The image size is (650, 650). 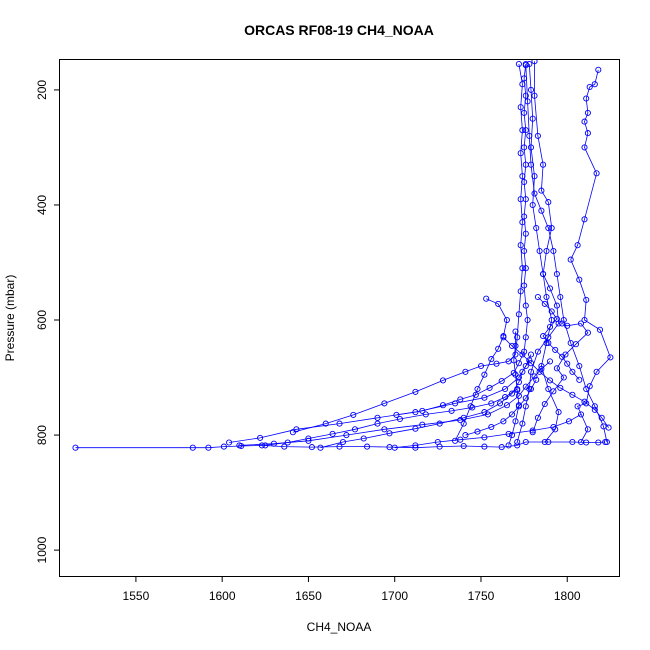 I want to click on y-axis: 200 400 600 800 1000, so click(x=47, y=321).